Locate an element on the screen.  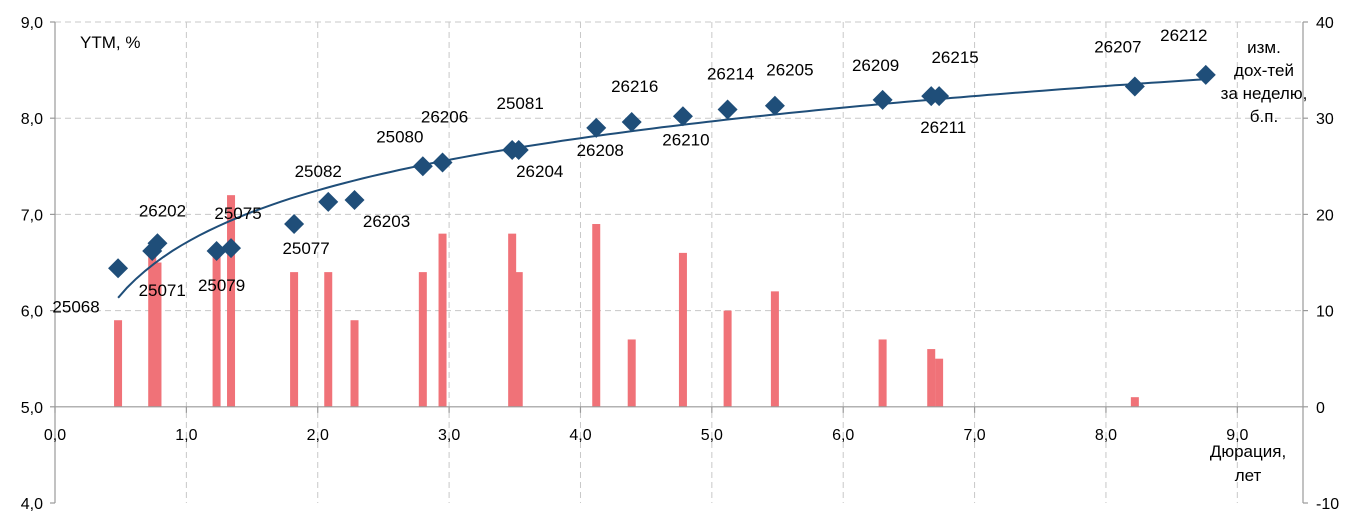
x-tick-label: 8,0 is located at coordinates (1106, 435).